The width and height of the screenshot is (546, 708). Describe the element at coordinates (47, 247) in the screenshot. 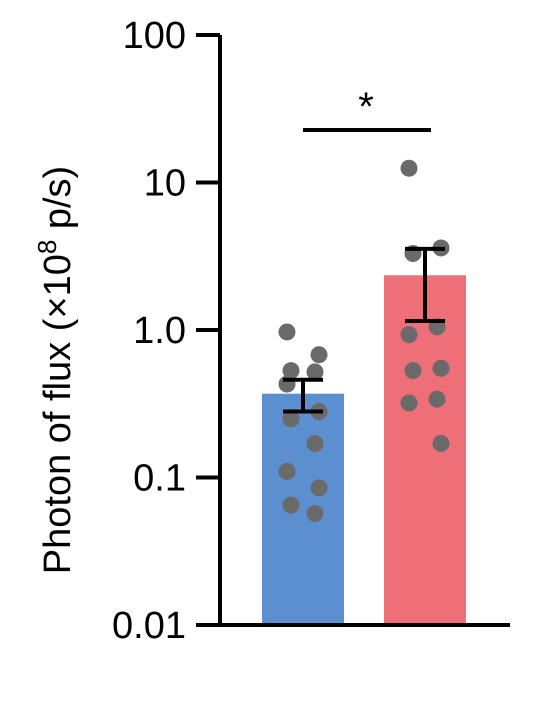

I see `y-axis-label-superscript: 8` at that location.